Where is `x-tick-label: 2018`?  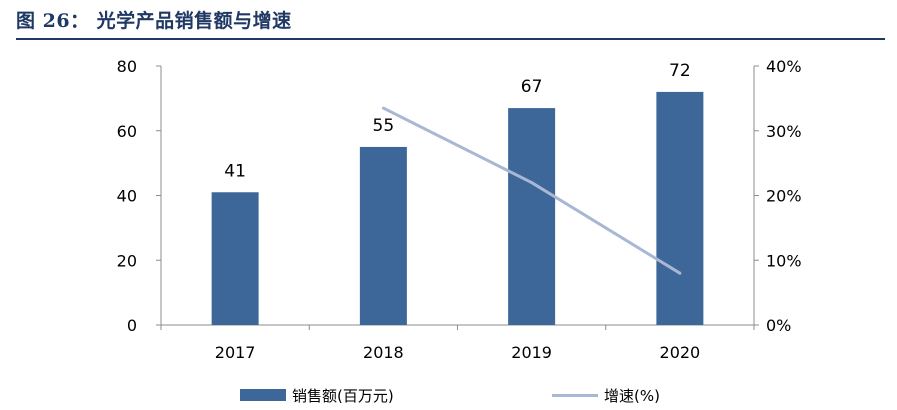 x-tick-label: 2018 is located at coordinates (383, 352).